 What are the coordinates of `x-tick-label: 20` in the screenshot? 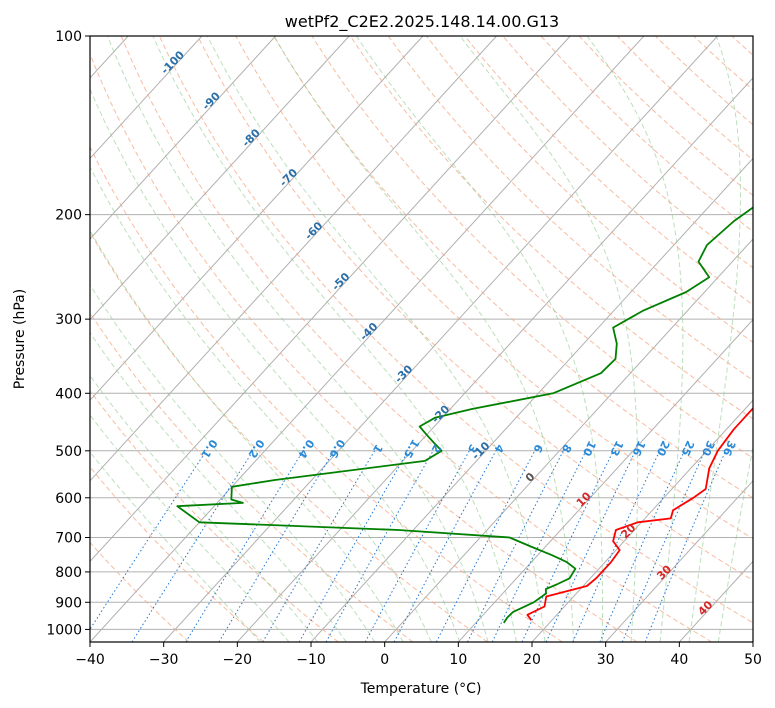 It's located at (532, 660).